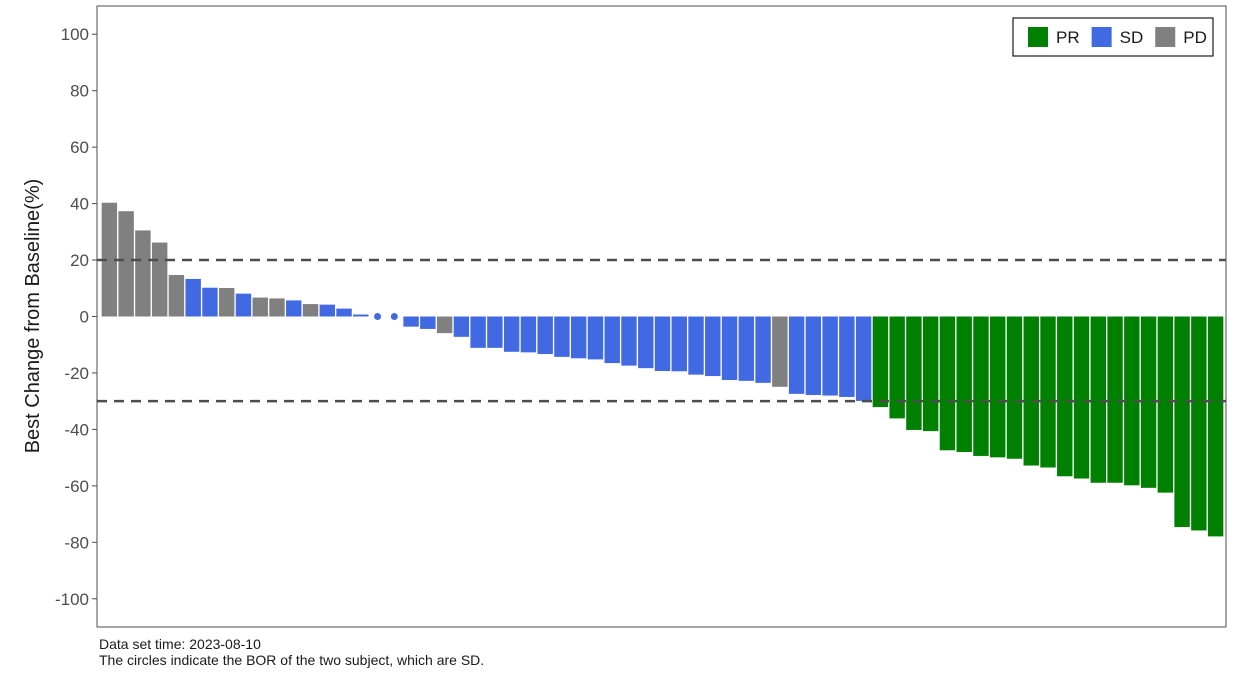 This screenshot has height=678, width=1237. I want to click on y-tick-label: -60, so click(76, 486).